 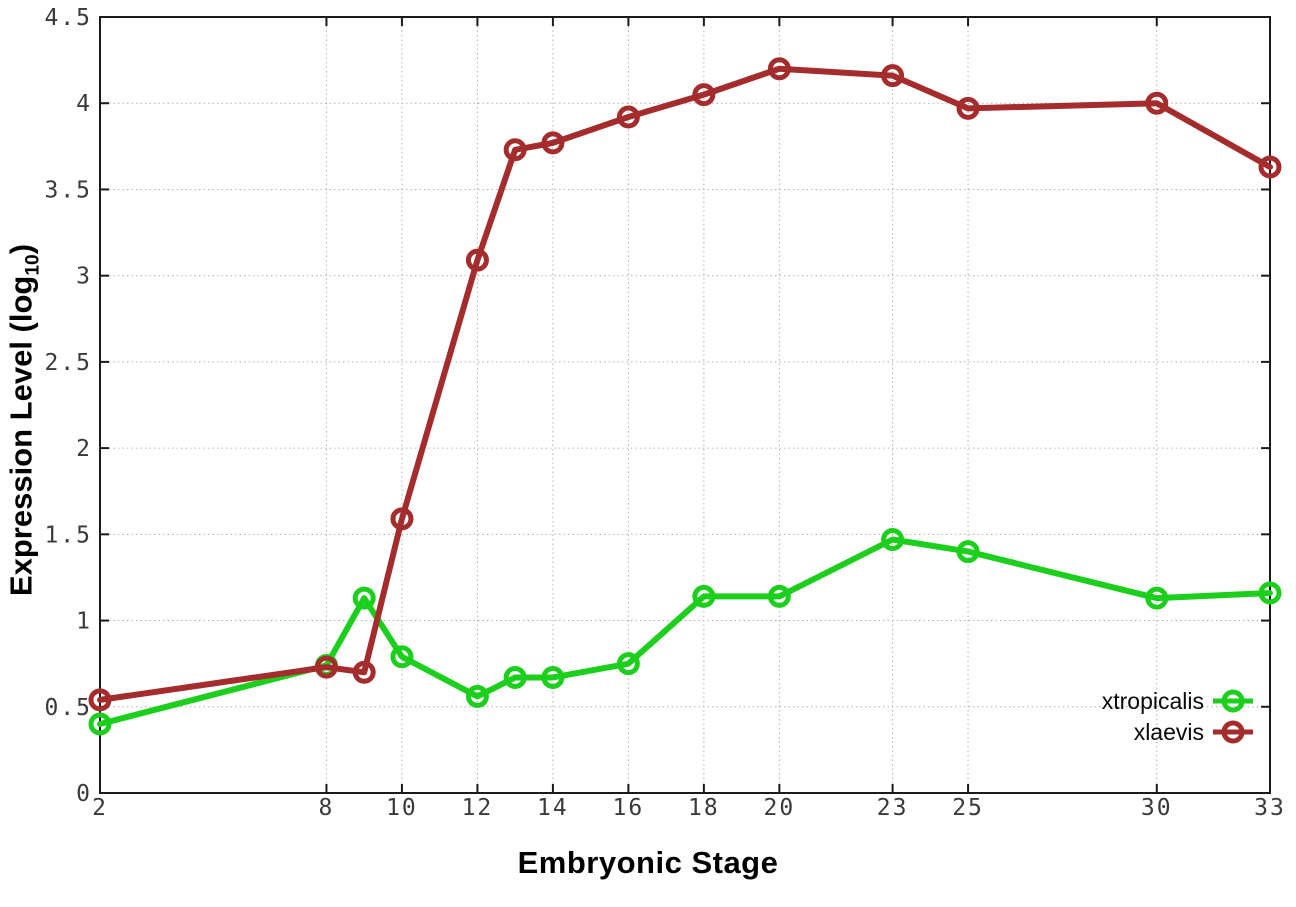 I want to click on x-tick-label: 18, so click(x=704, y=808).